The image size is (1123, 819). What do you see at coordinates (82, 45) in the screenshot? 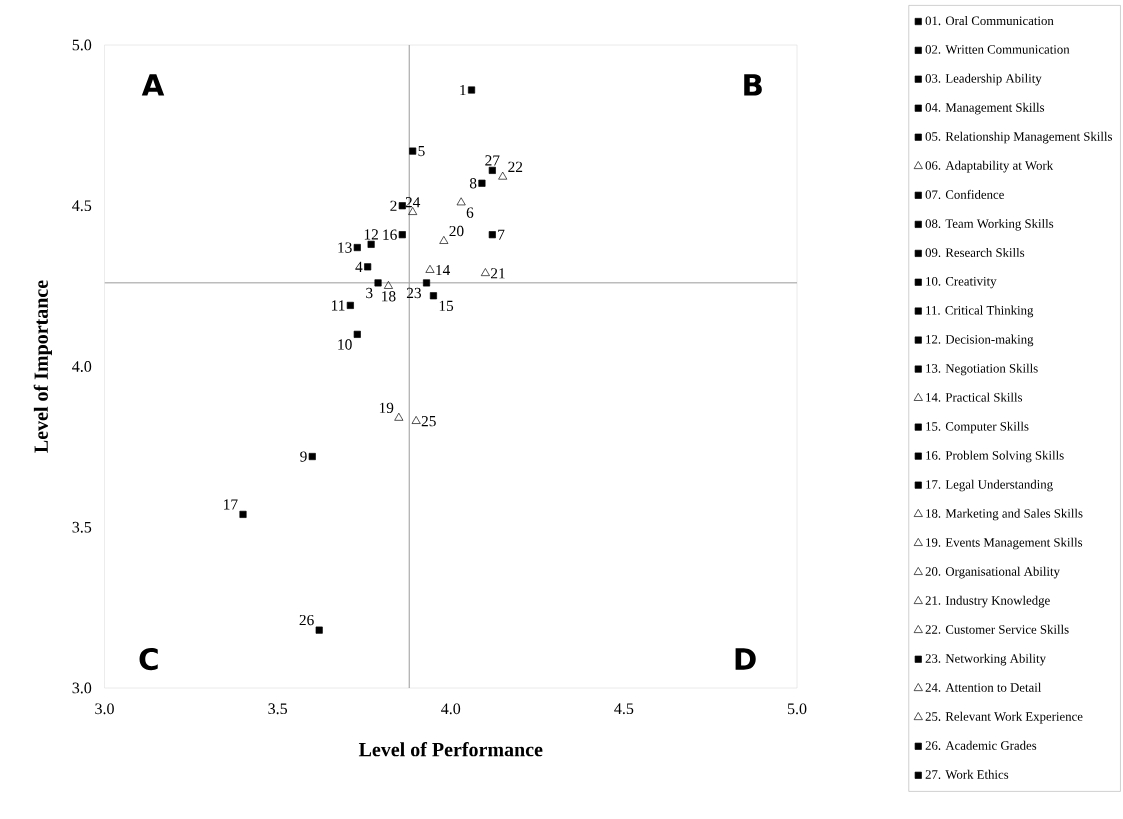
I see `y-tick-label: 5.0` at bounding box center [82, 45].